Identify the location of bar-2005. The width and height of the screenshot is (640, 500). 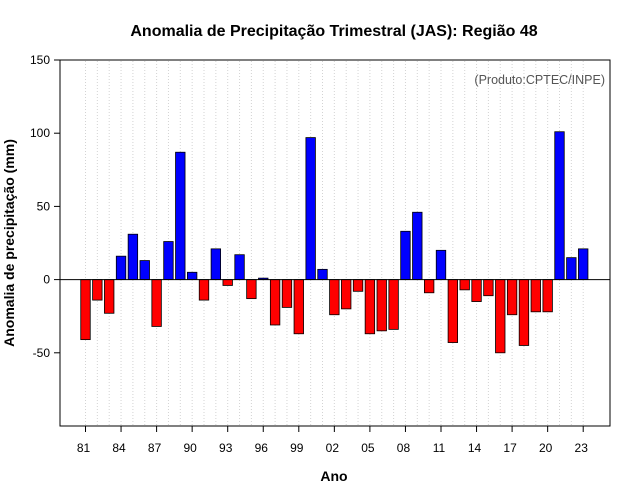
(370, 307).